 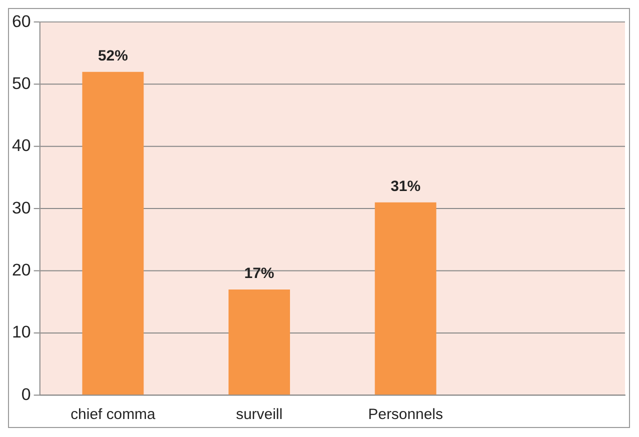 I want to click on y-tick-label: 50, so click(x=21, y=83).